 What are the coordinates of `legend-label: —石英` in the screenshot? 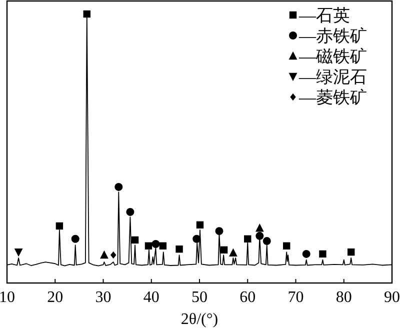 It's located at (324, 15).